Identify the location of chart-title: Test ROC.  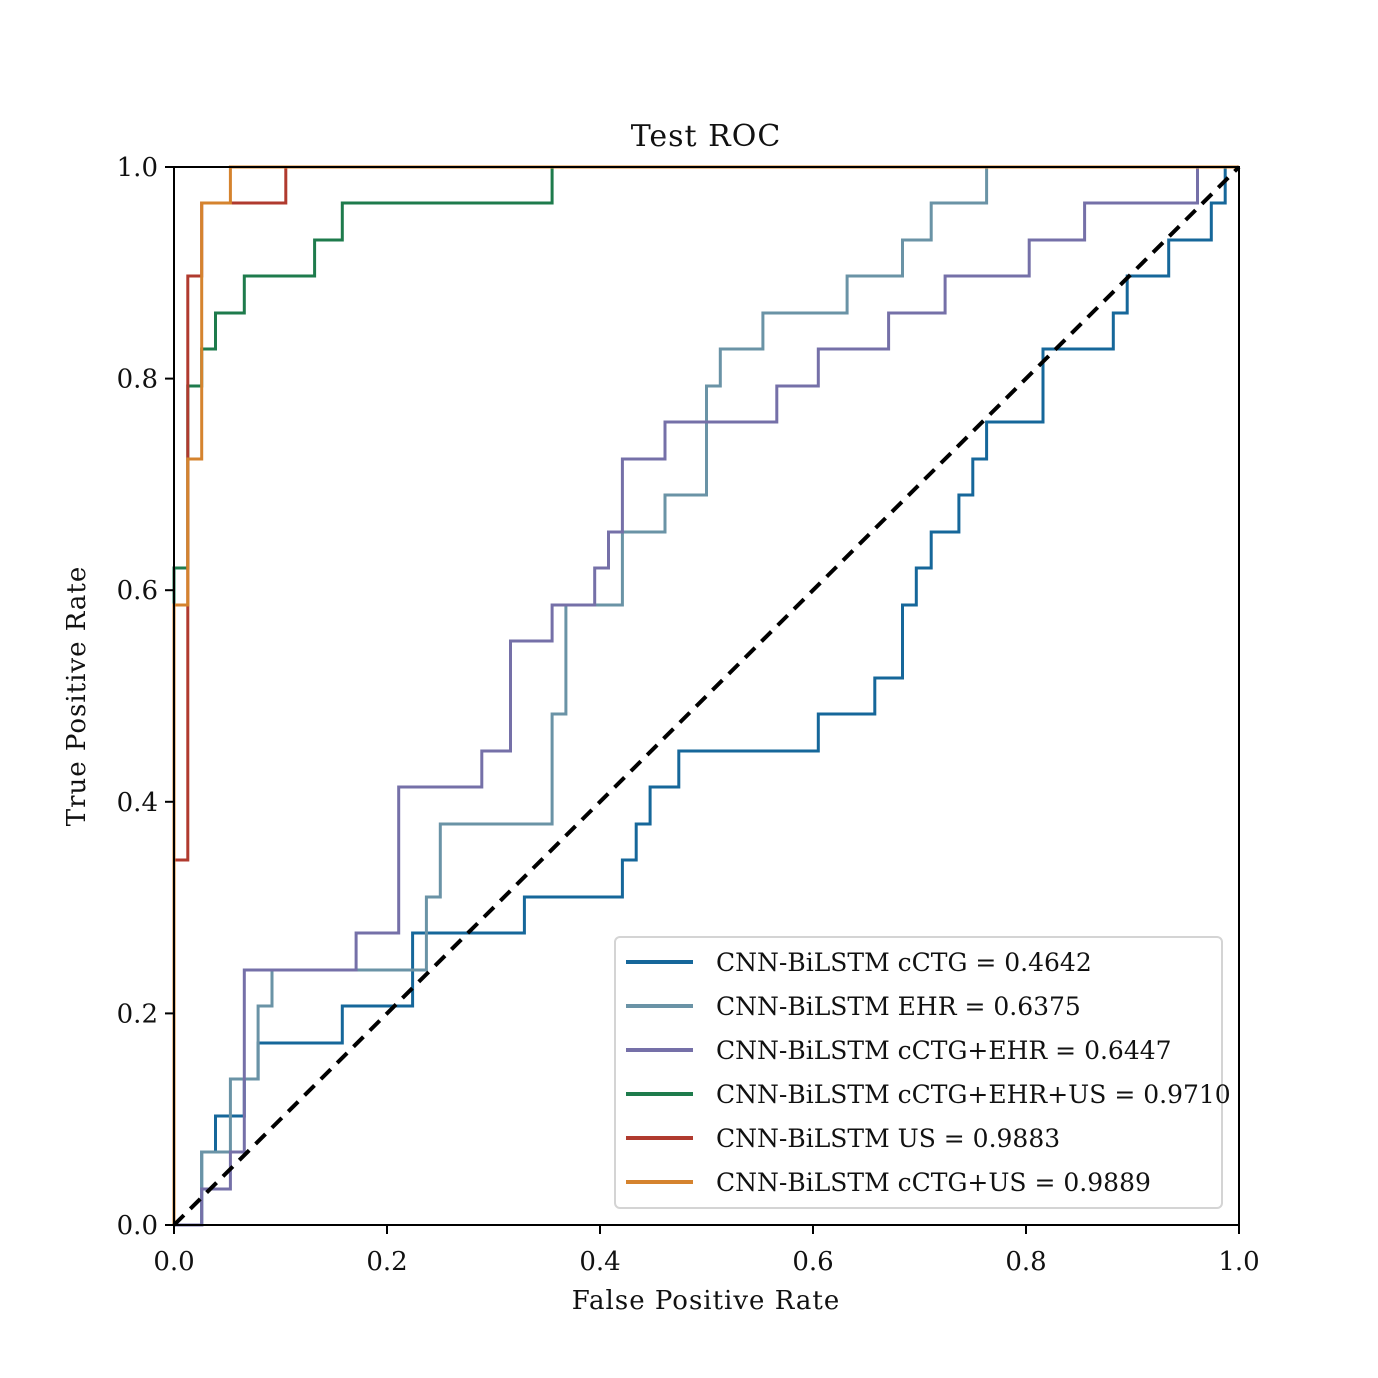
(706, 136).